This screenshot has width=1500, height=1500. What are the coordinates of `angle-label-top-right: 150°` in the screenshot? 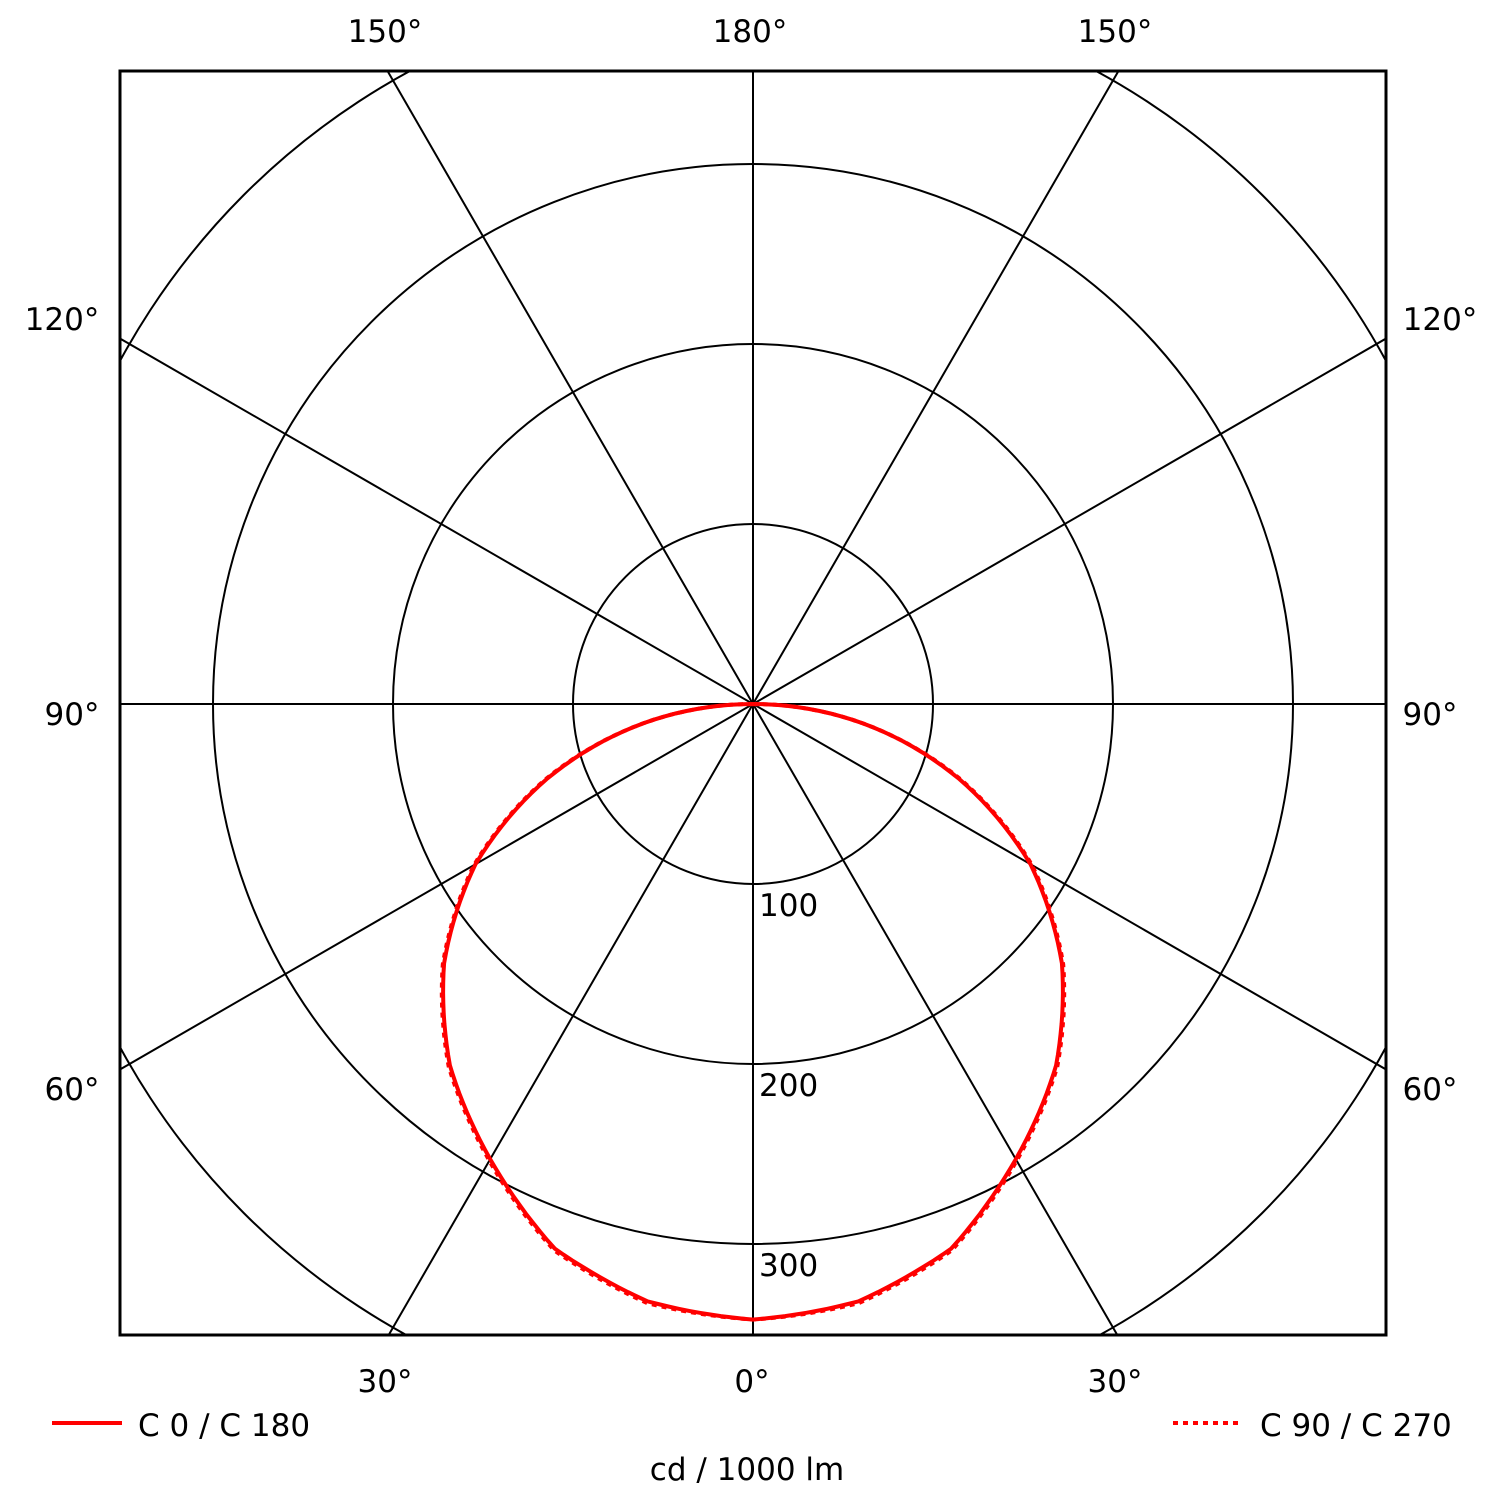 It's located at (1115, 32).